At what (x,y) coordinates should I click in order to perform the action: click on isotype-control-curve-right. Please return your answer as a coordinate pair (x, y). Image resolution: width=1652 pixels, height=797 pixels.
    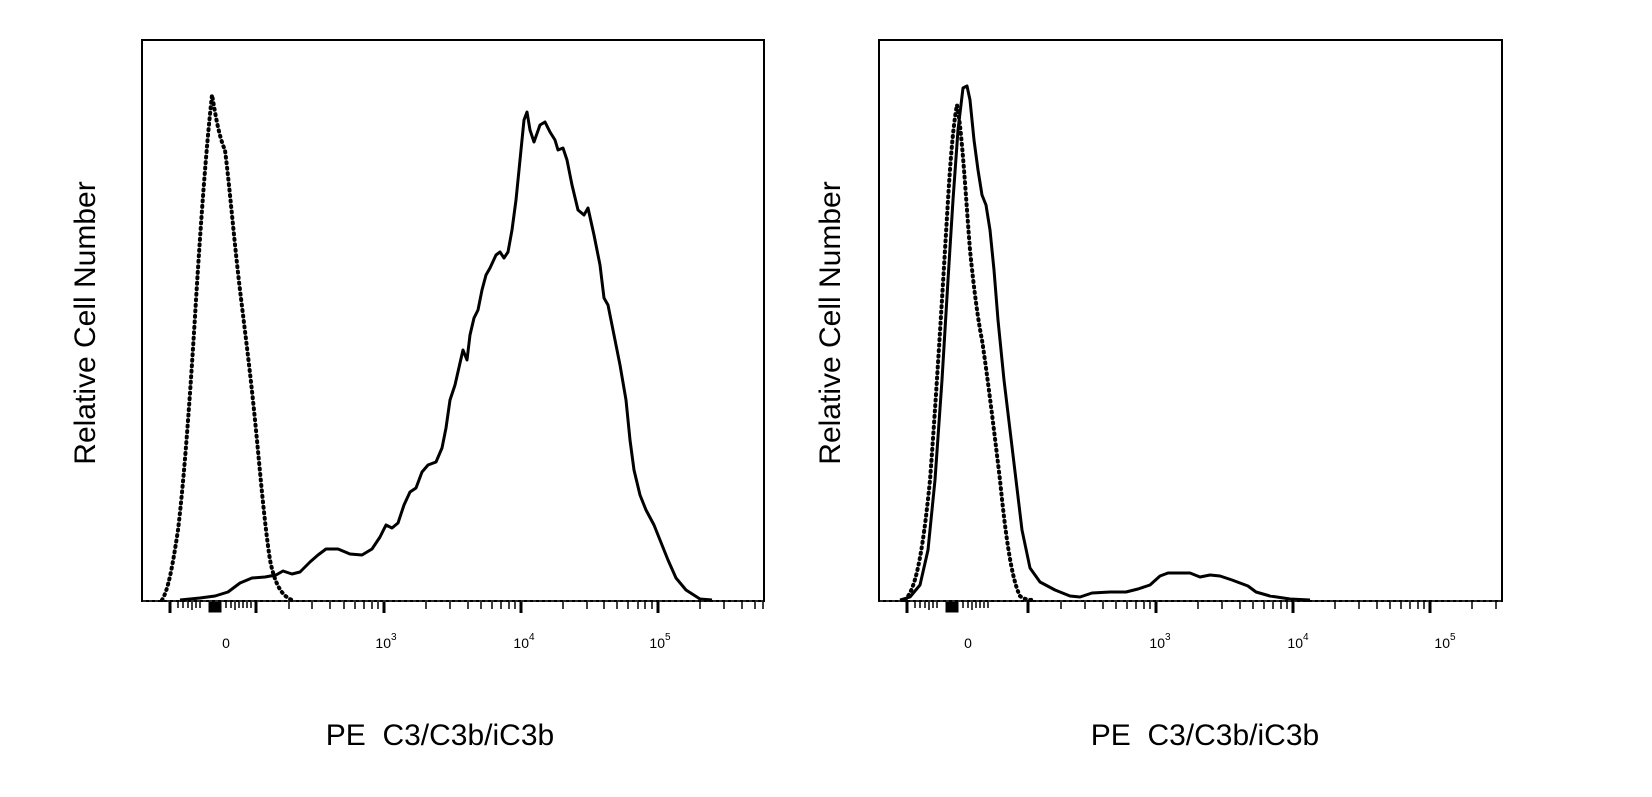
    Looking at the image, I should click on (970, 353).